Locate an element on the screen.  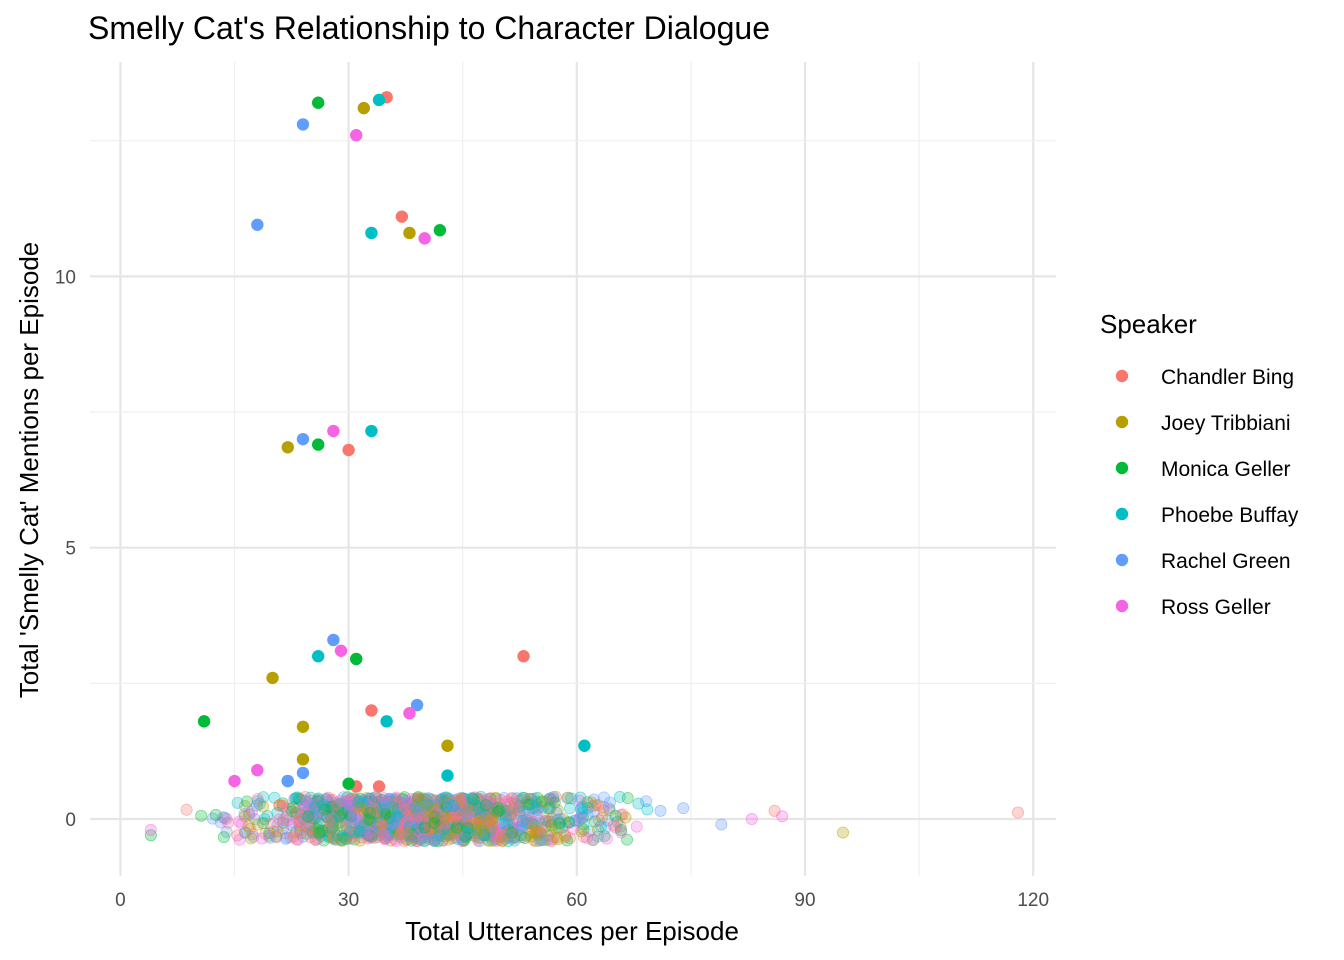
zero-mention-cloud is located at coordinates (584, 819).